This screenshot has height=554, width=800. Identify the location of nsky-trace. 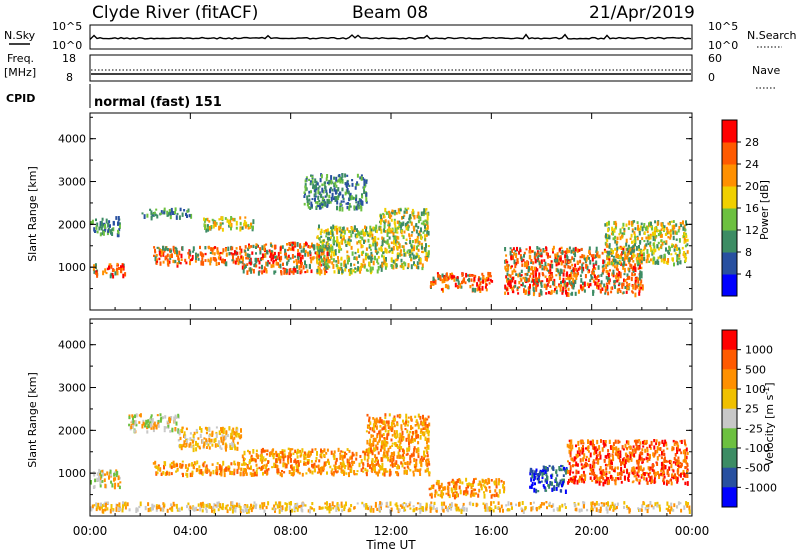
(391, 37).